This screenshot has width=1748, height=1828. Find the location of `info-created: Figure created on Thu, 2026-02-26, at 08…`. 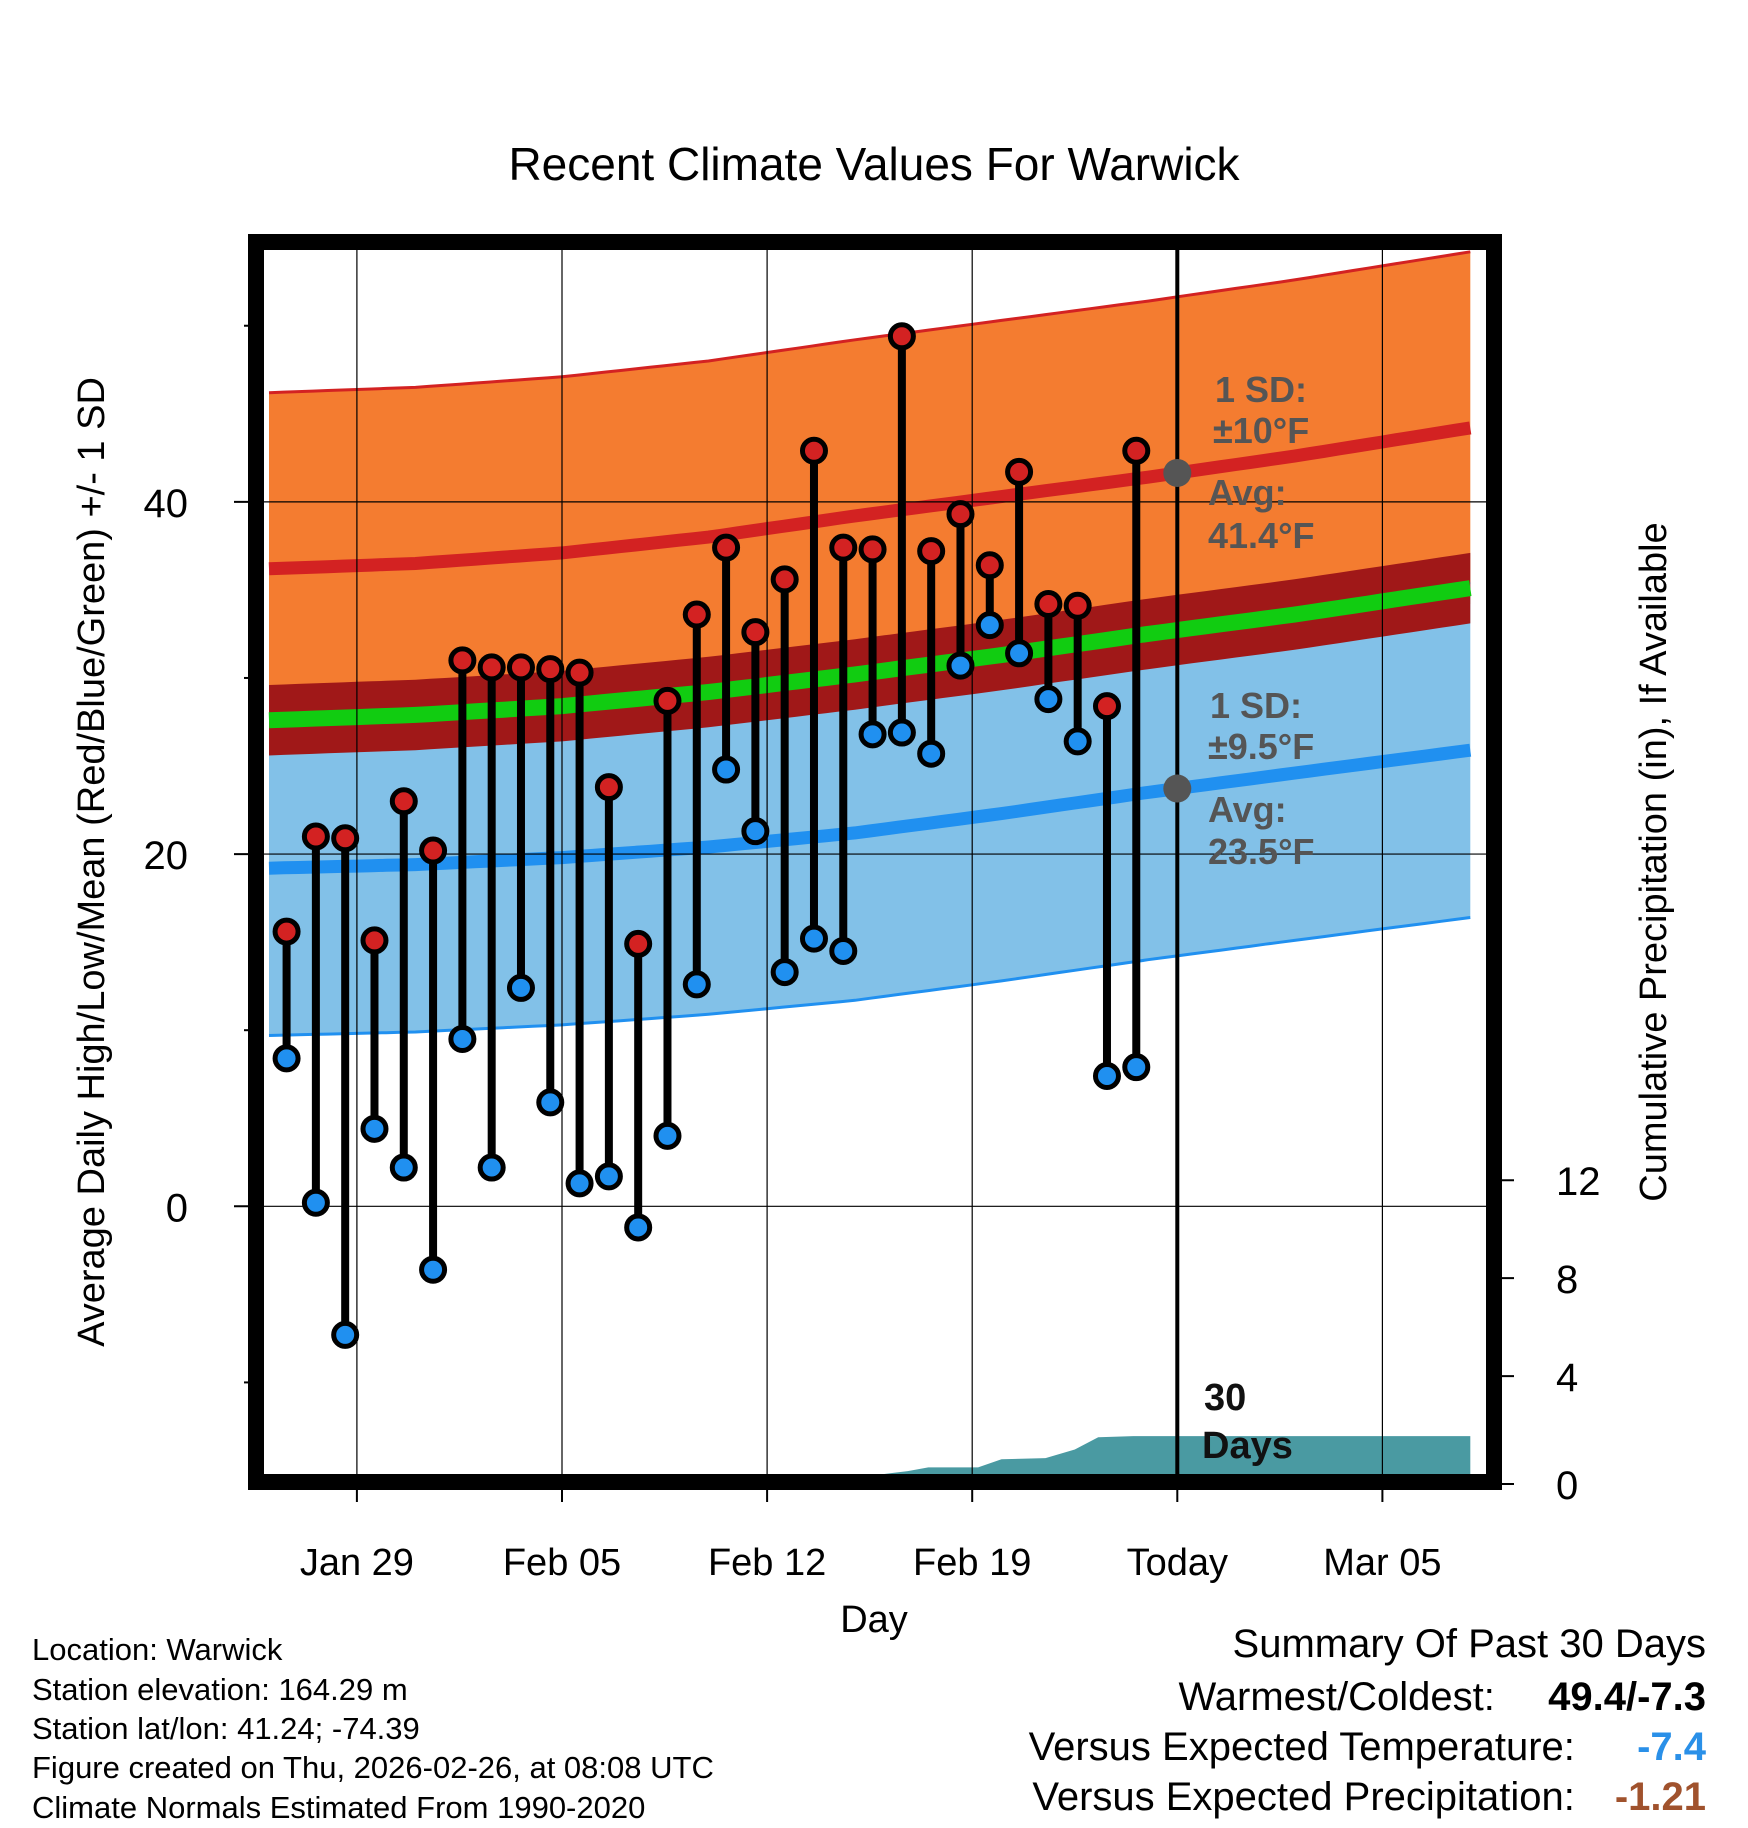

info-created: Figure created on Thu, 2026-02-26, at 08… is located at coordinates (373, 1767).